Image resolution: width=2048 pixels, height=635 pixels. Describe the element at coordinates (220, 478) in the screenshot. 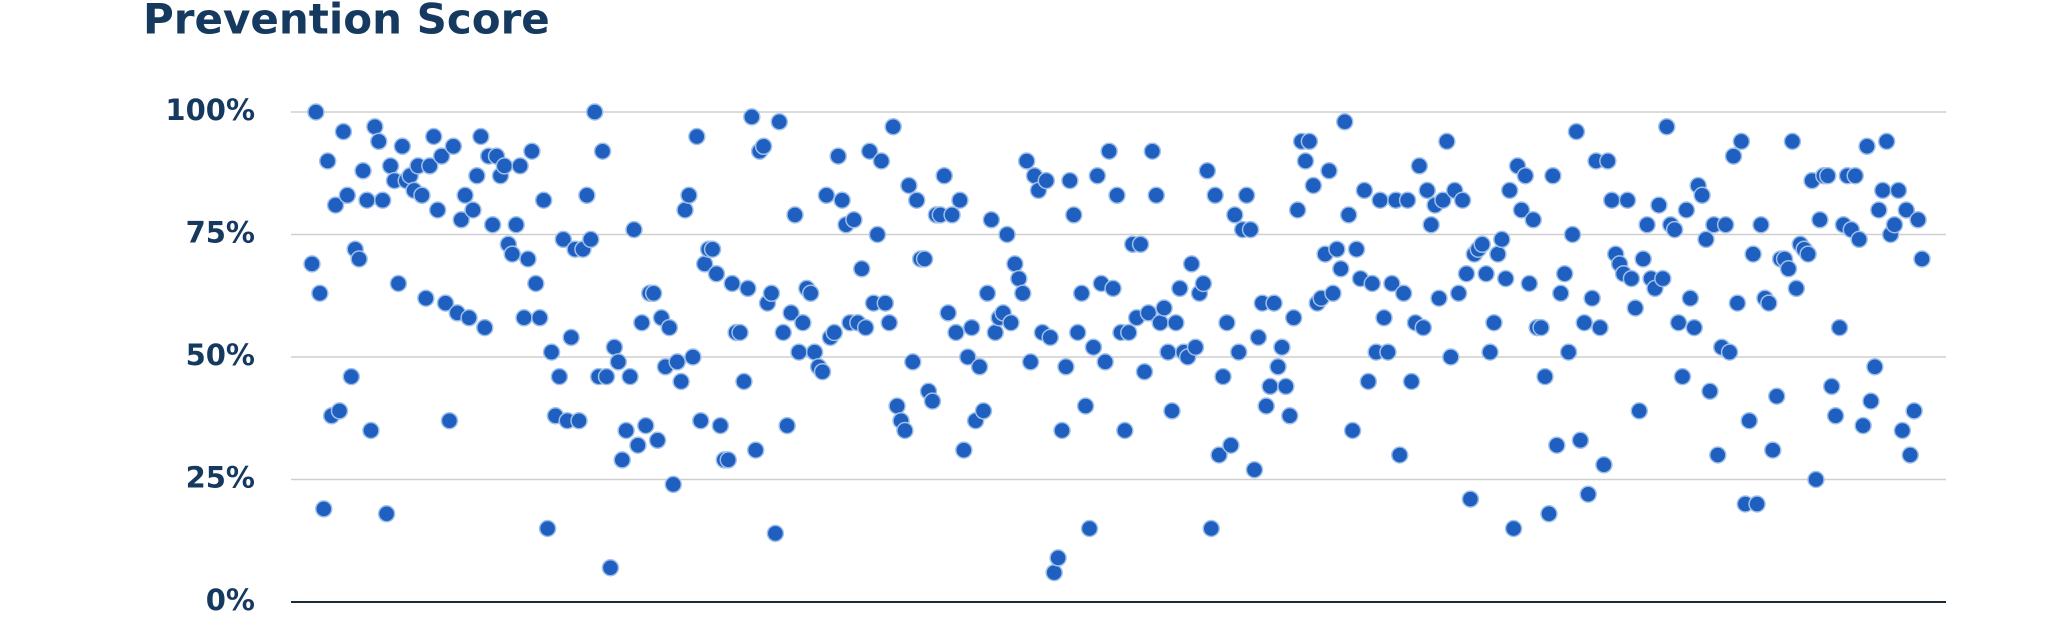

I see `y-tick-label: 25%` at that location.